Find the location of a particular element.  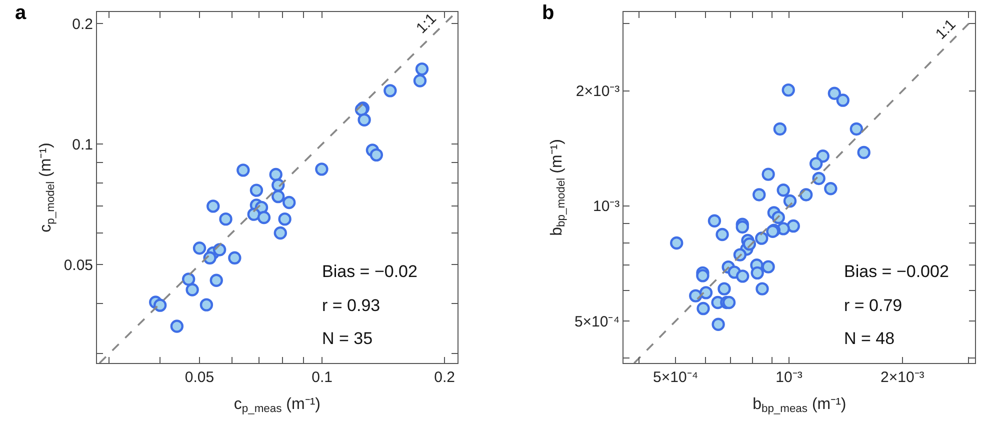

x-axis-title: c$_{p_meas}$ (m⁻¹) is located at coordinates (277, 406).